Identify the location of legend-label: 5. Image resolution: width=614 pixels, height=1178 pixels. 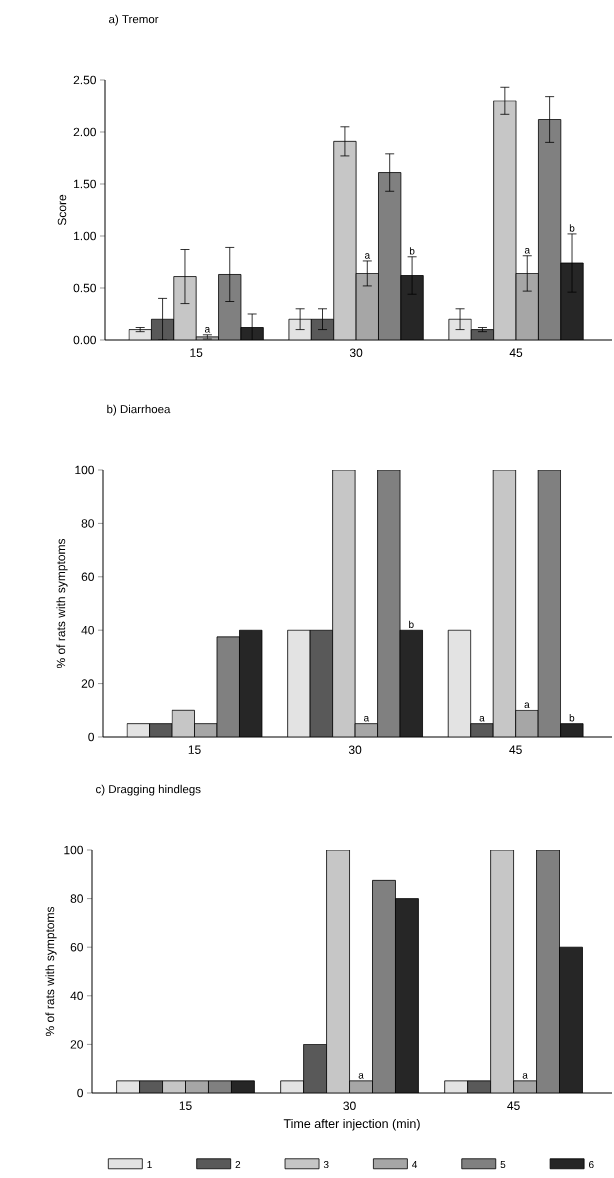
(503, 1165).